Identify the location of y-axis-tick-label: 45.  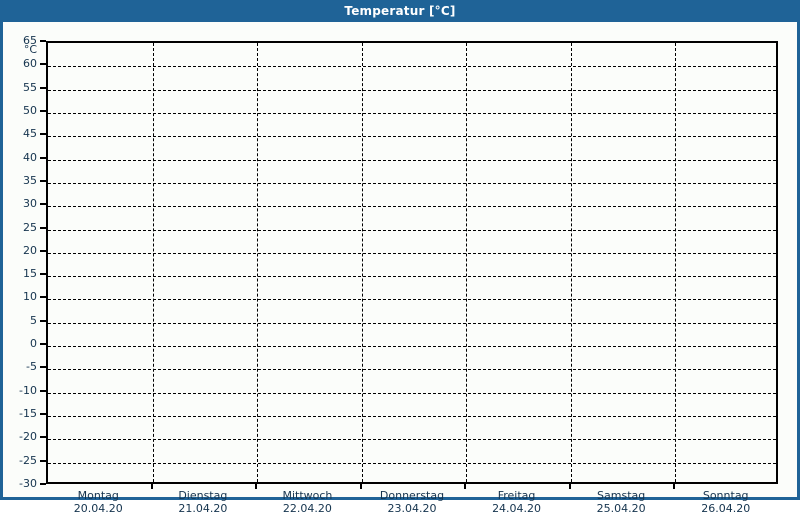
(30, 134).